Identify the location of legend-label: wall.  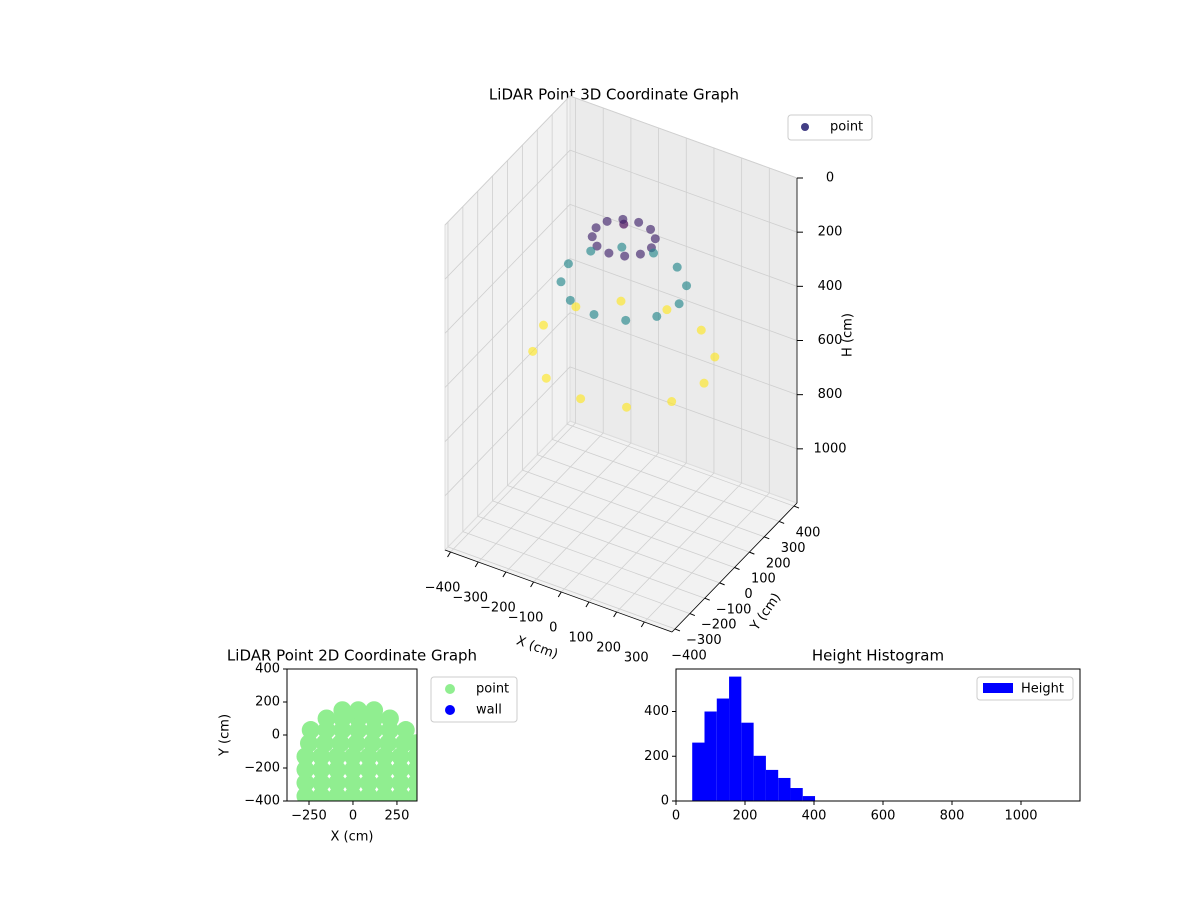
(489, 710).